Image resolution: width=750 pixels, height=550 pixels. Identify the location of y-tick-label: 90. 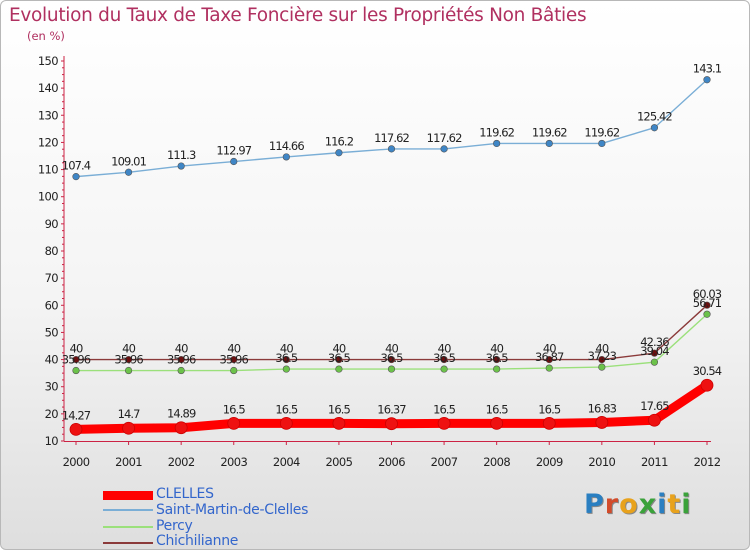
(52, 224).